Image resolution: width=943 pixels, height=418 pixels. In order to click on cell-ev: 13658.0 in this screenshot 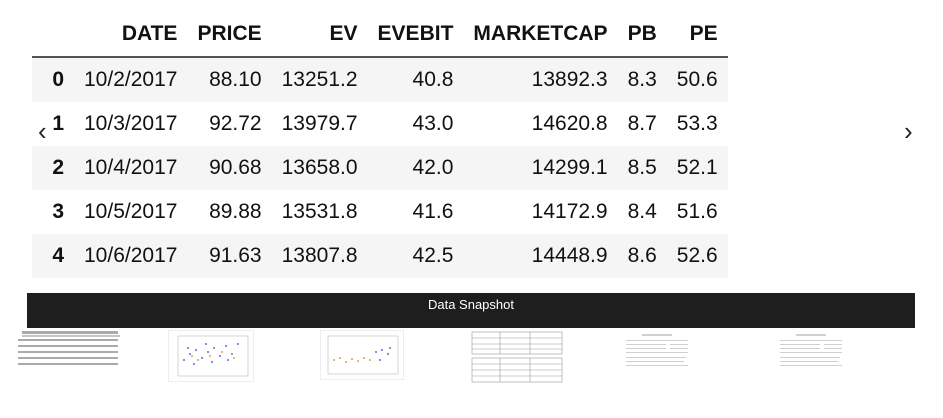, I will do `click(319, 167)`.